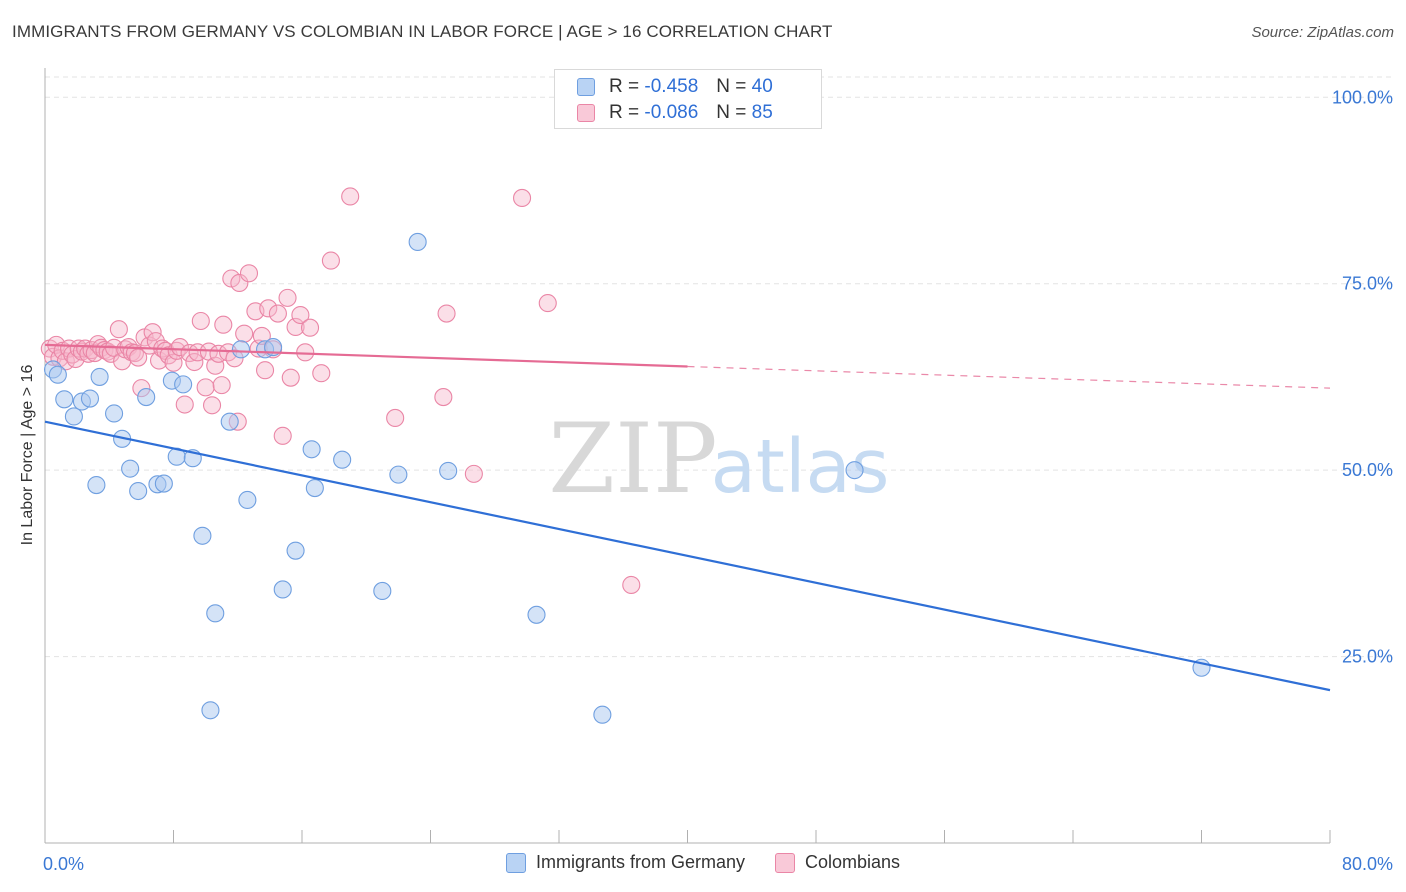 The image size is (1406, 892). Describe the element at coordinates (671, 112) in the screenshot. I see `legend-r-value: -0.086` at that location.